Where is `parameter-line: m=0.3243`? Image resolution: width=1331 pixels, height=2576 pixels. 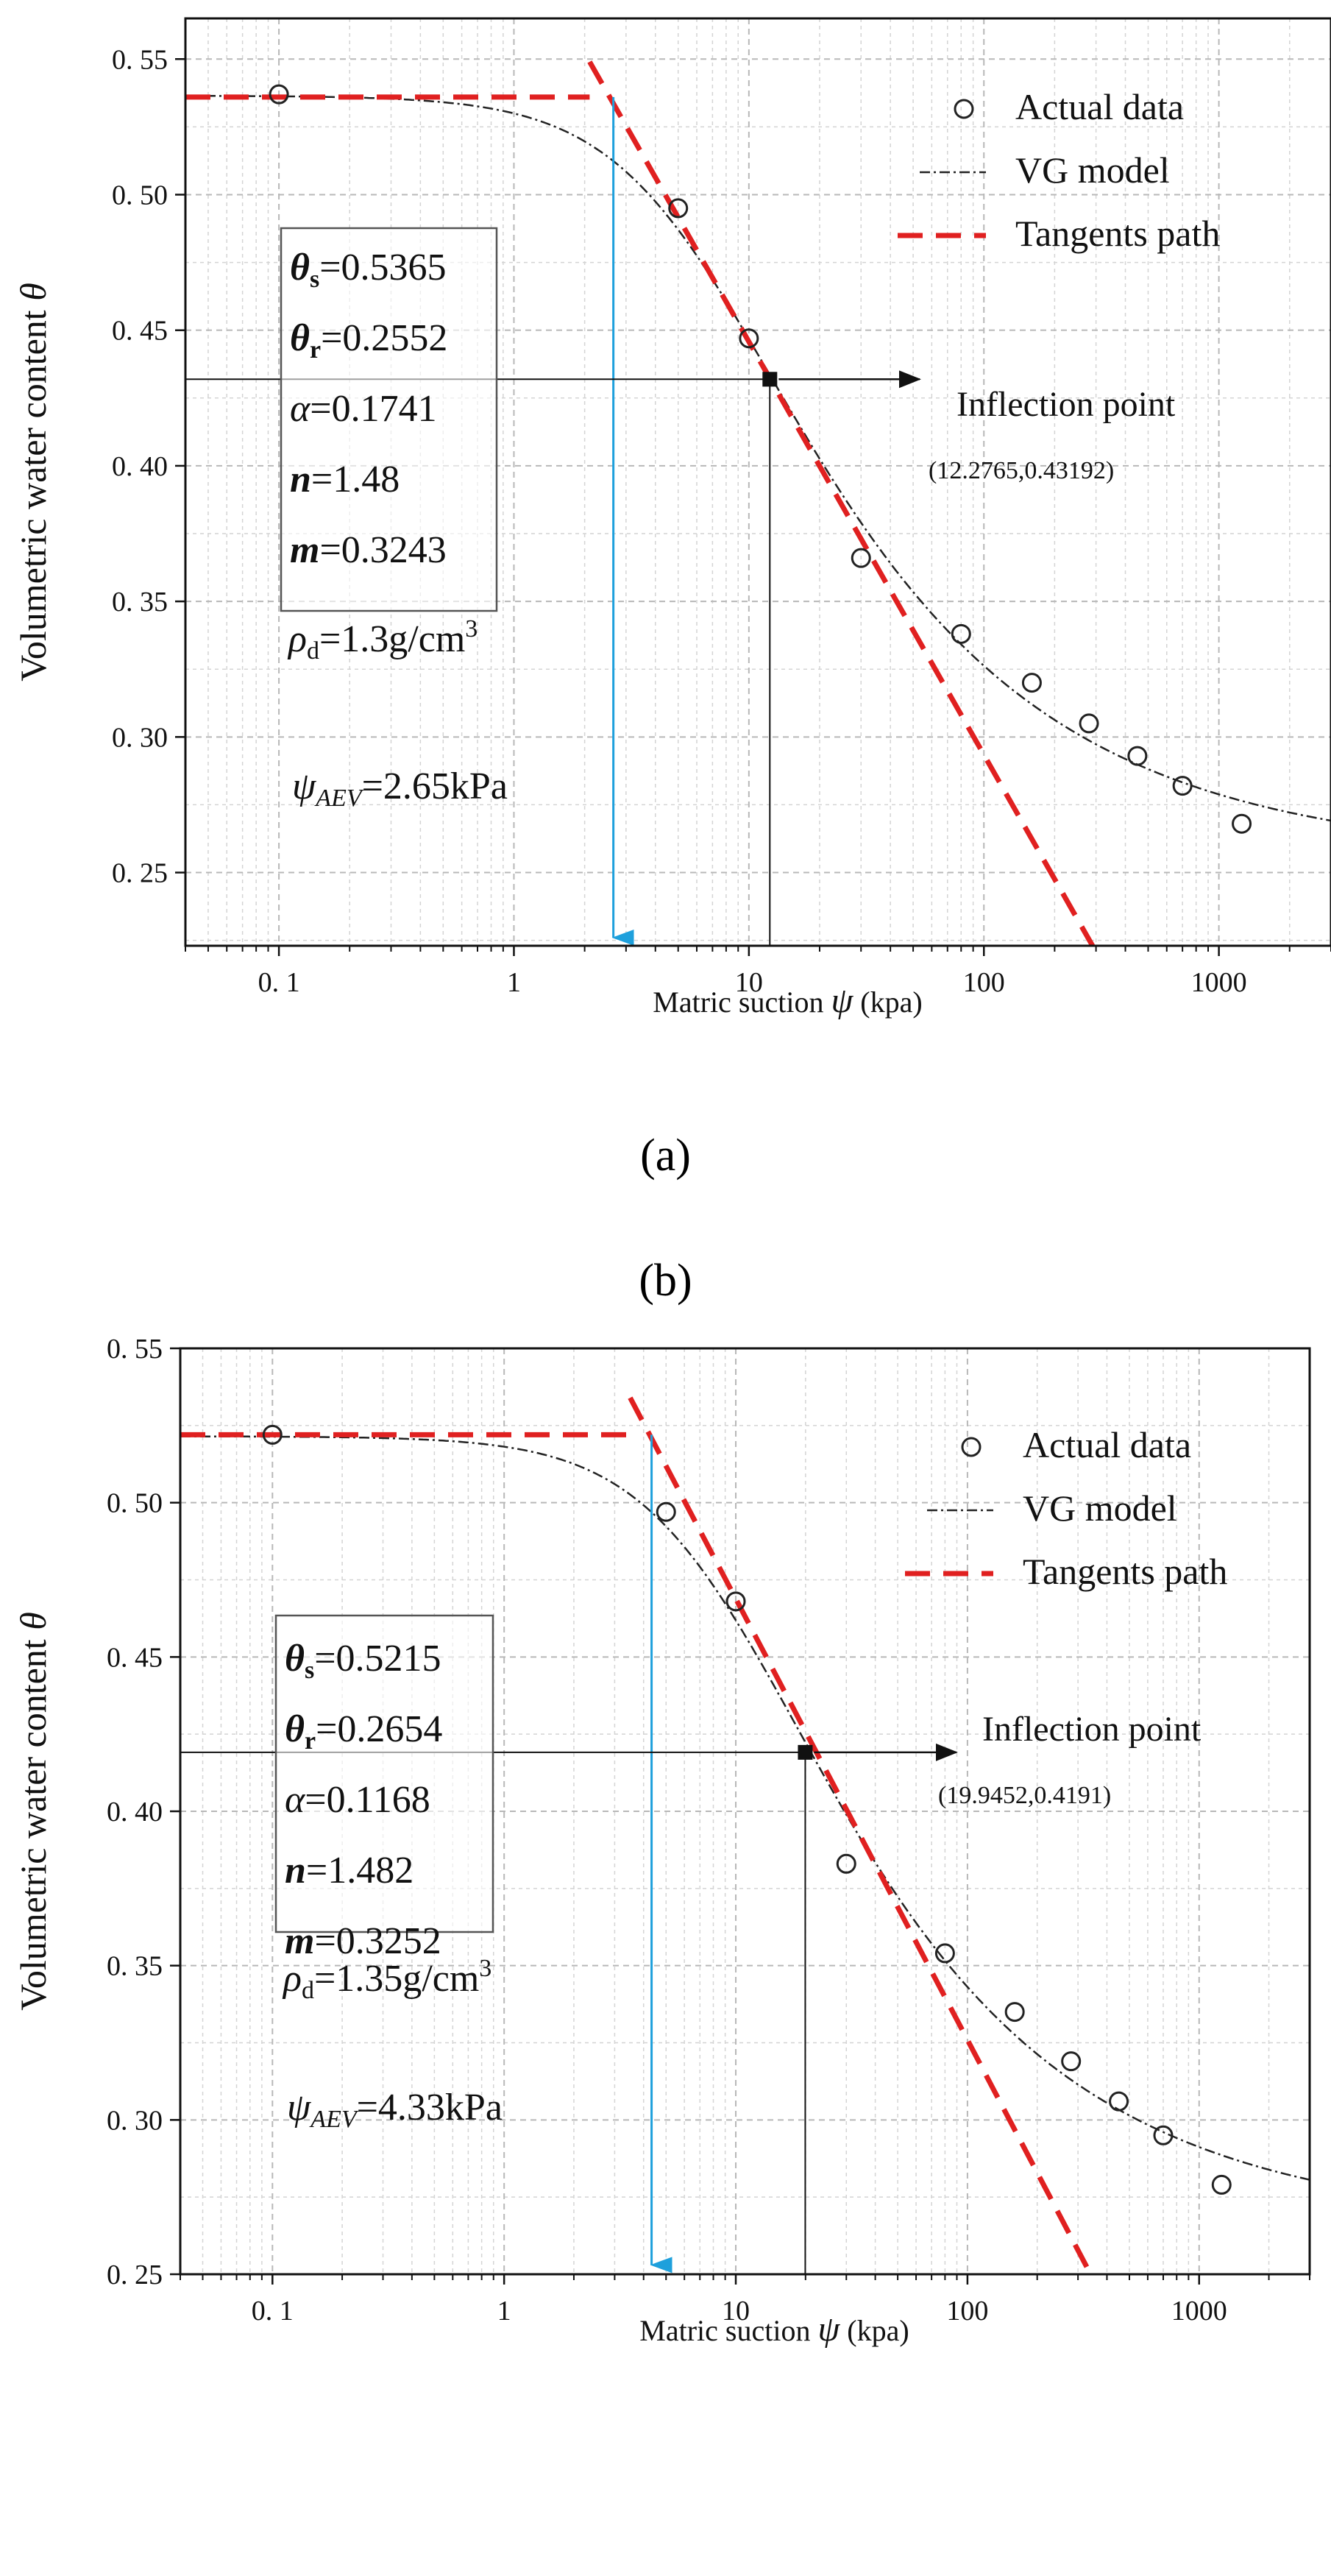 parameter-line: m=0.3243 is located at coordinates (368, 550).